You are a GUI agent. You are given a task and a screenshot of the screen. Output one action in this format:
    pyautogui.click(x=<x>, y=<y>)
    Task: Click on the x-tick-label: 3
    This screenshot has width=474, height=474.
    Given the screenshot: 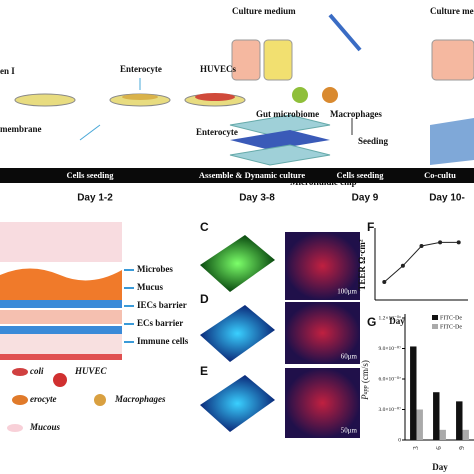 What is the action you would take?
    pyautogui.click(x=416, y=448)
    